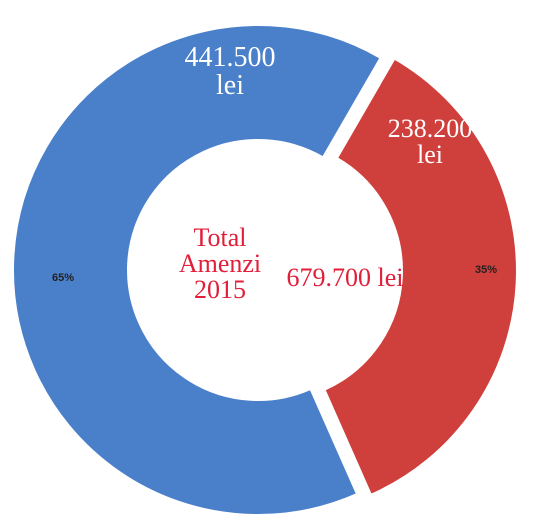  I want to click on value-label: 441.500 lei, so click(230, 71).